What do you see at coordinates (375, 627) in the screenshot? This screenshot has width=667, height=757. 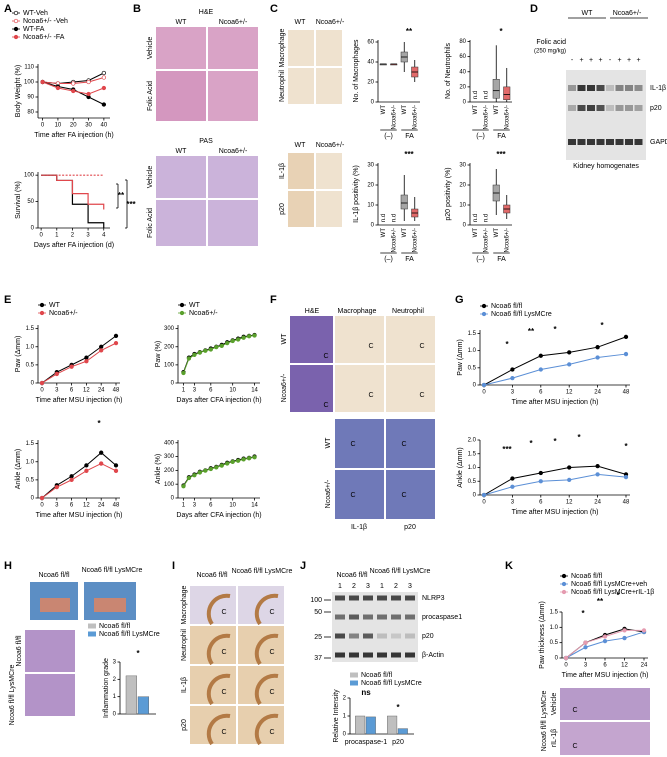 I see `blot` at bounding box center [375, 627].